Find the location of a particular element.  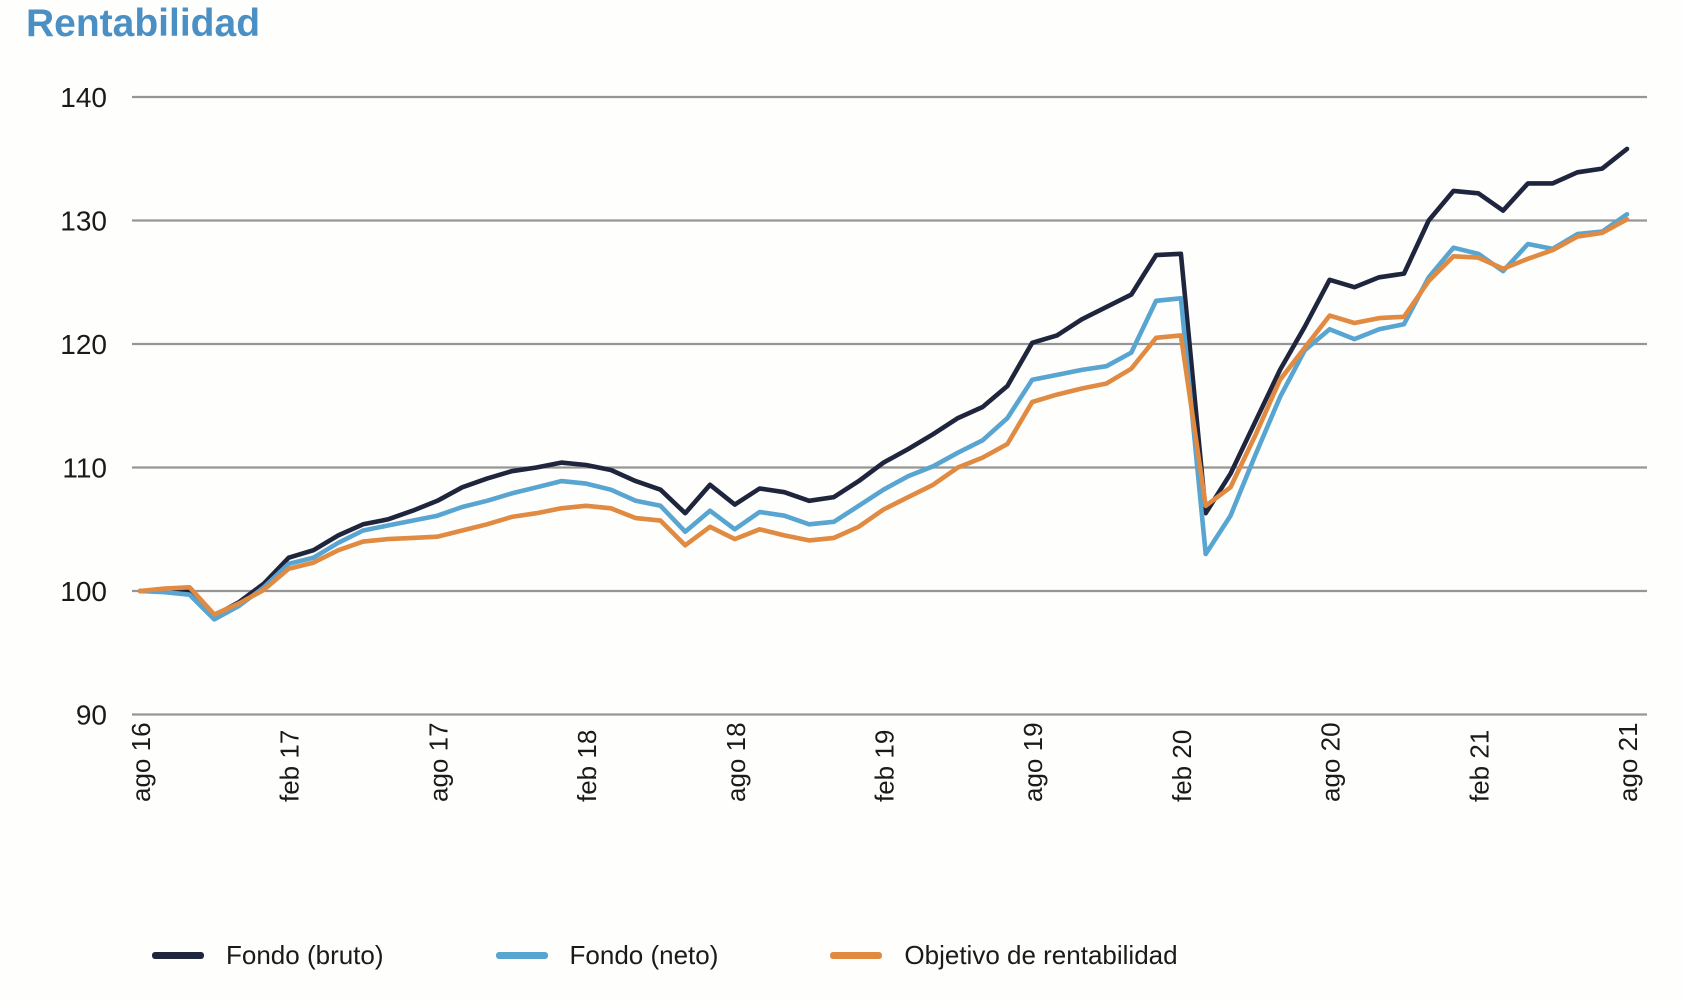

svg-text: feb 20 is located at coordinates (1182, 766).